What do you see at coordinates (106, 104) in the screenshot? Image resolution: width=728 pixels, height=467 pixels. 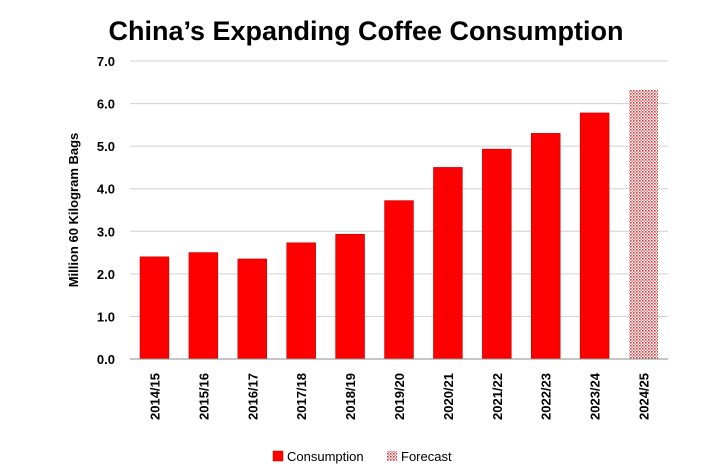 I see `y-tick-label: 6.0` at bounding box center [106, 104].